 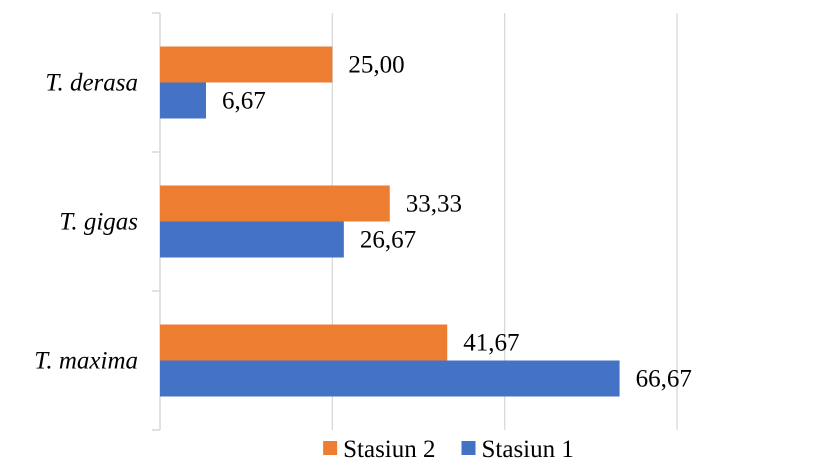 What do you see at coordinates (244, 101) in the screenshot?
I see `data-label: 6,67` at bounding box center [244, 101].